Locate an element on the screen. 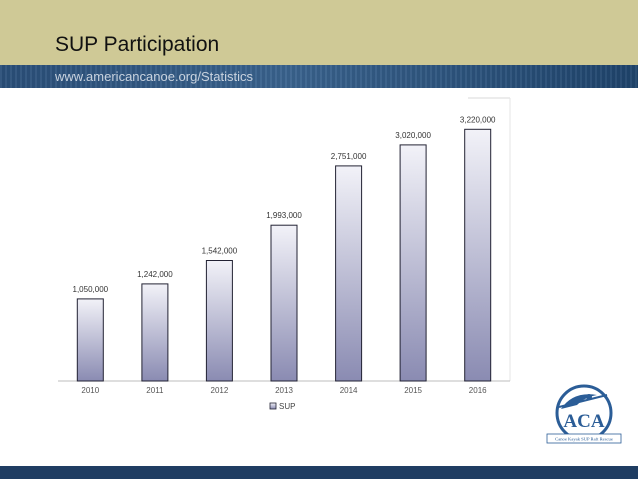 The height and width of the screenshot is (479, 638). value-label-2012: 1,542,000 is located at coordinates (220, 251).